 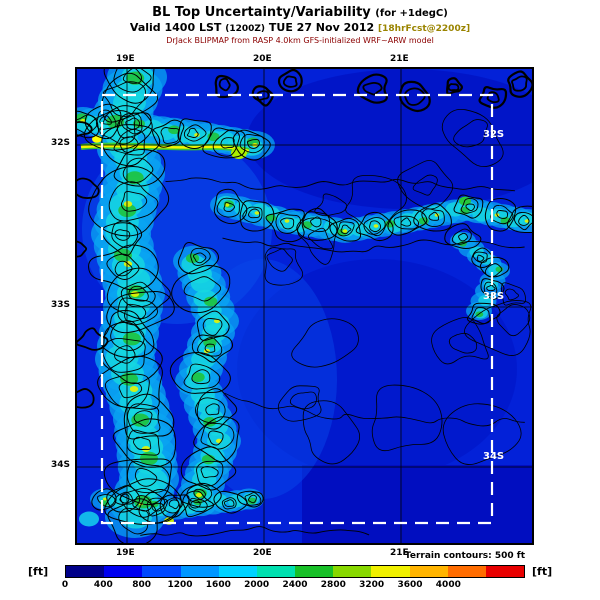 What do you see at coordinates (321, 27) in the screenshot?
I see `valid-date: TUE 27 Nov 2012` at bounding box center [321, 27].